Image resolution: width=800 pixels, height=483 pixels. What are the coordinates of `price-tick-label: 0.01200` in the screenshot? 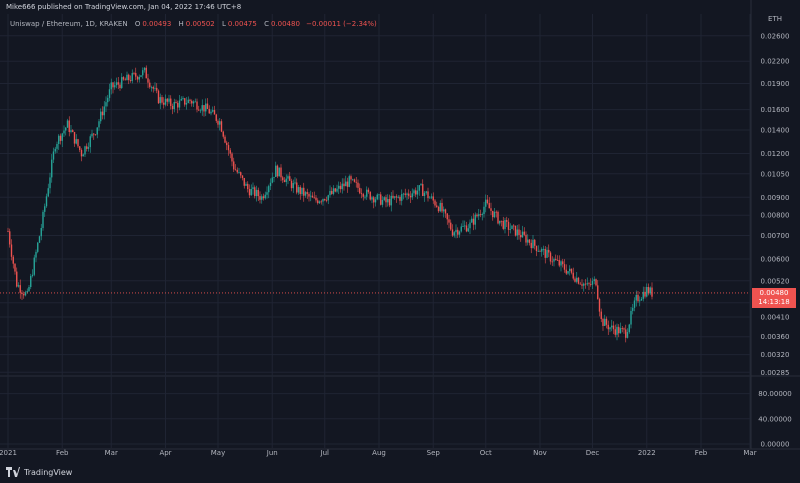 It's located at (775, 154).